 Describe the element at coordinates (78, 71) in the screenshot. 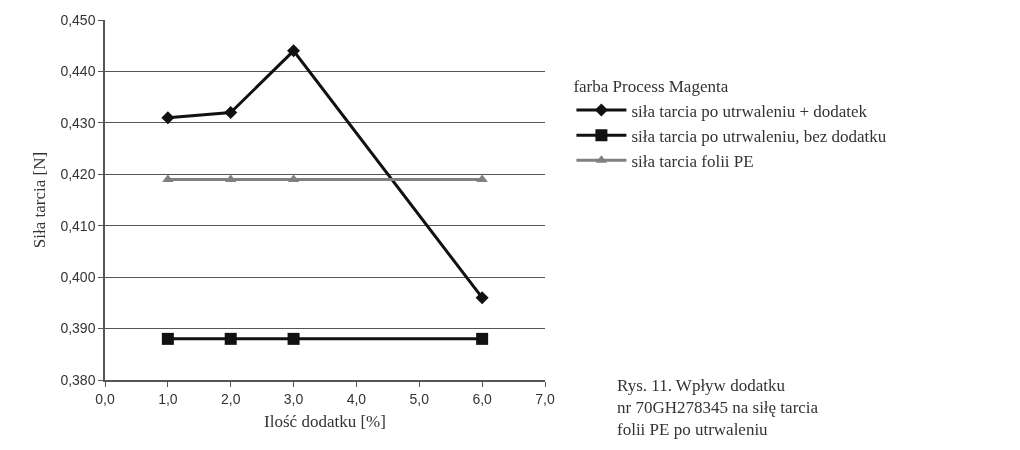

I see `y-tick-label: 0,440` at that location.